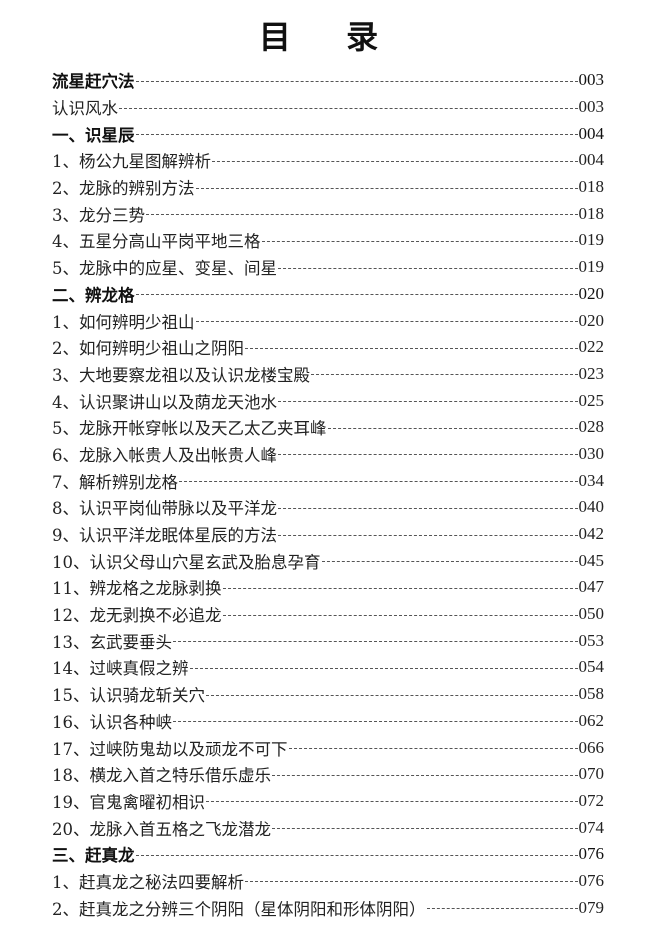 This screenshot has width=659, height=940. I want to click on toc-entry: 10、认识父母山穴星玄武及胎息孕育 045, so click(328, 560).